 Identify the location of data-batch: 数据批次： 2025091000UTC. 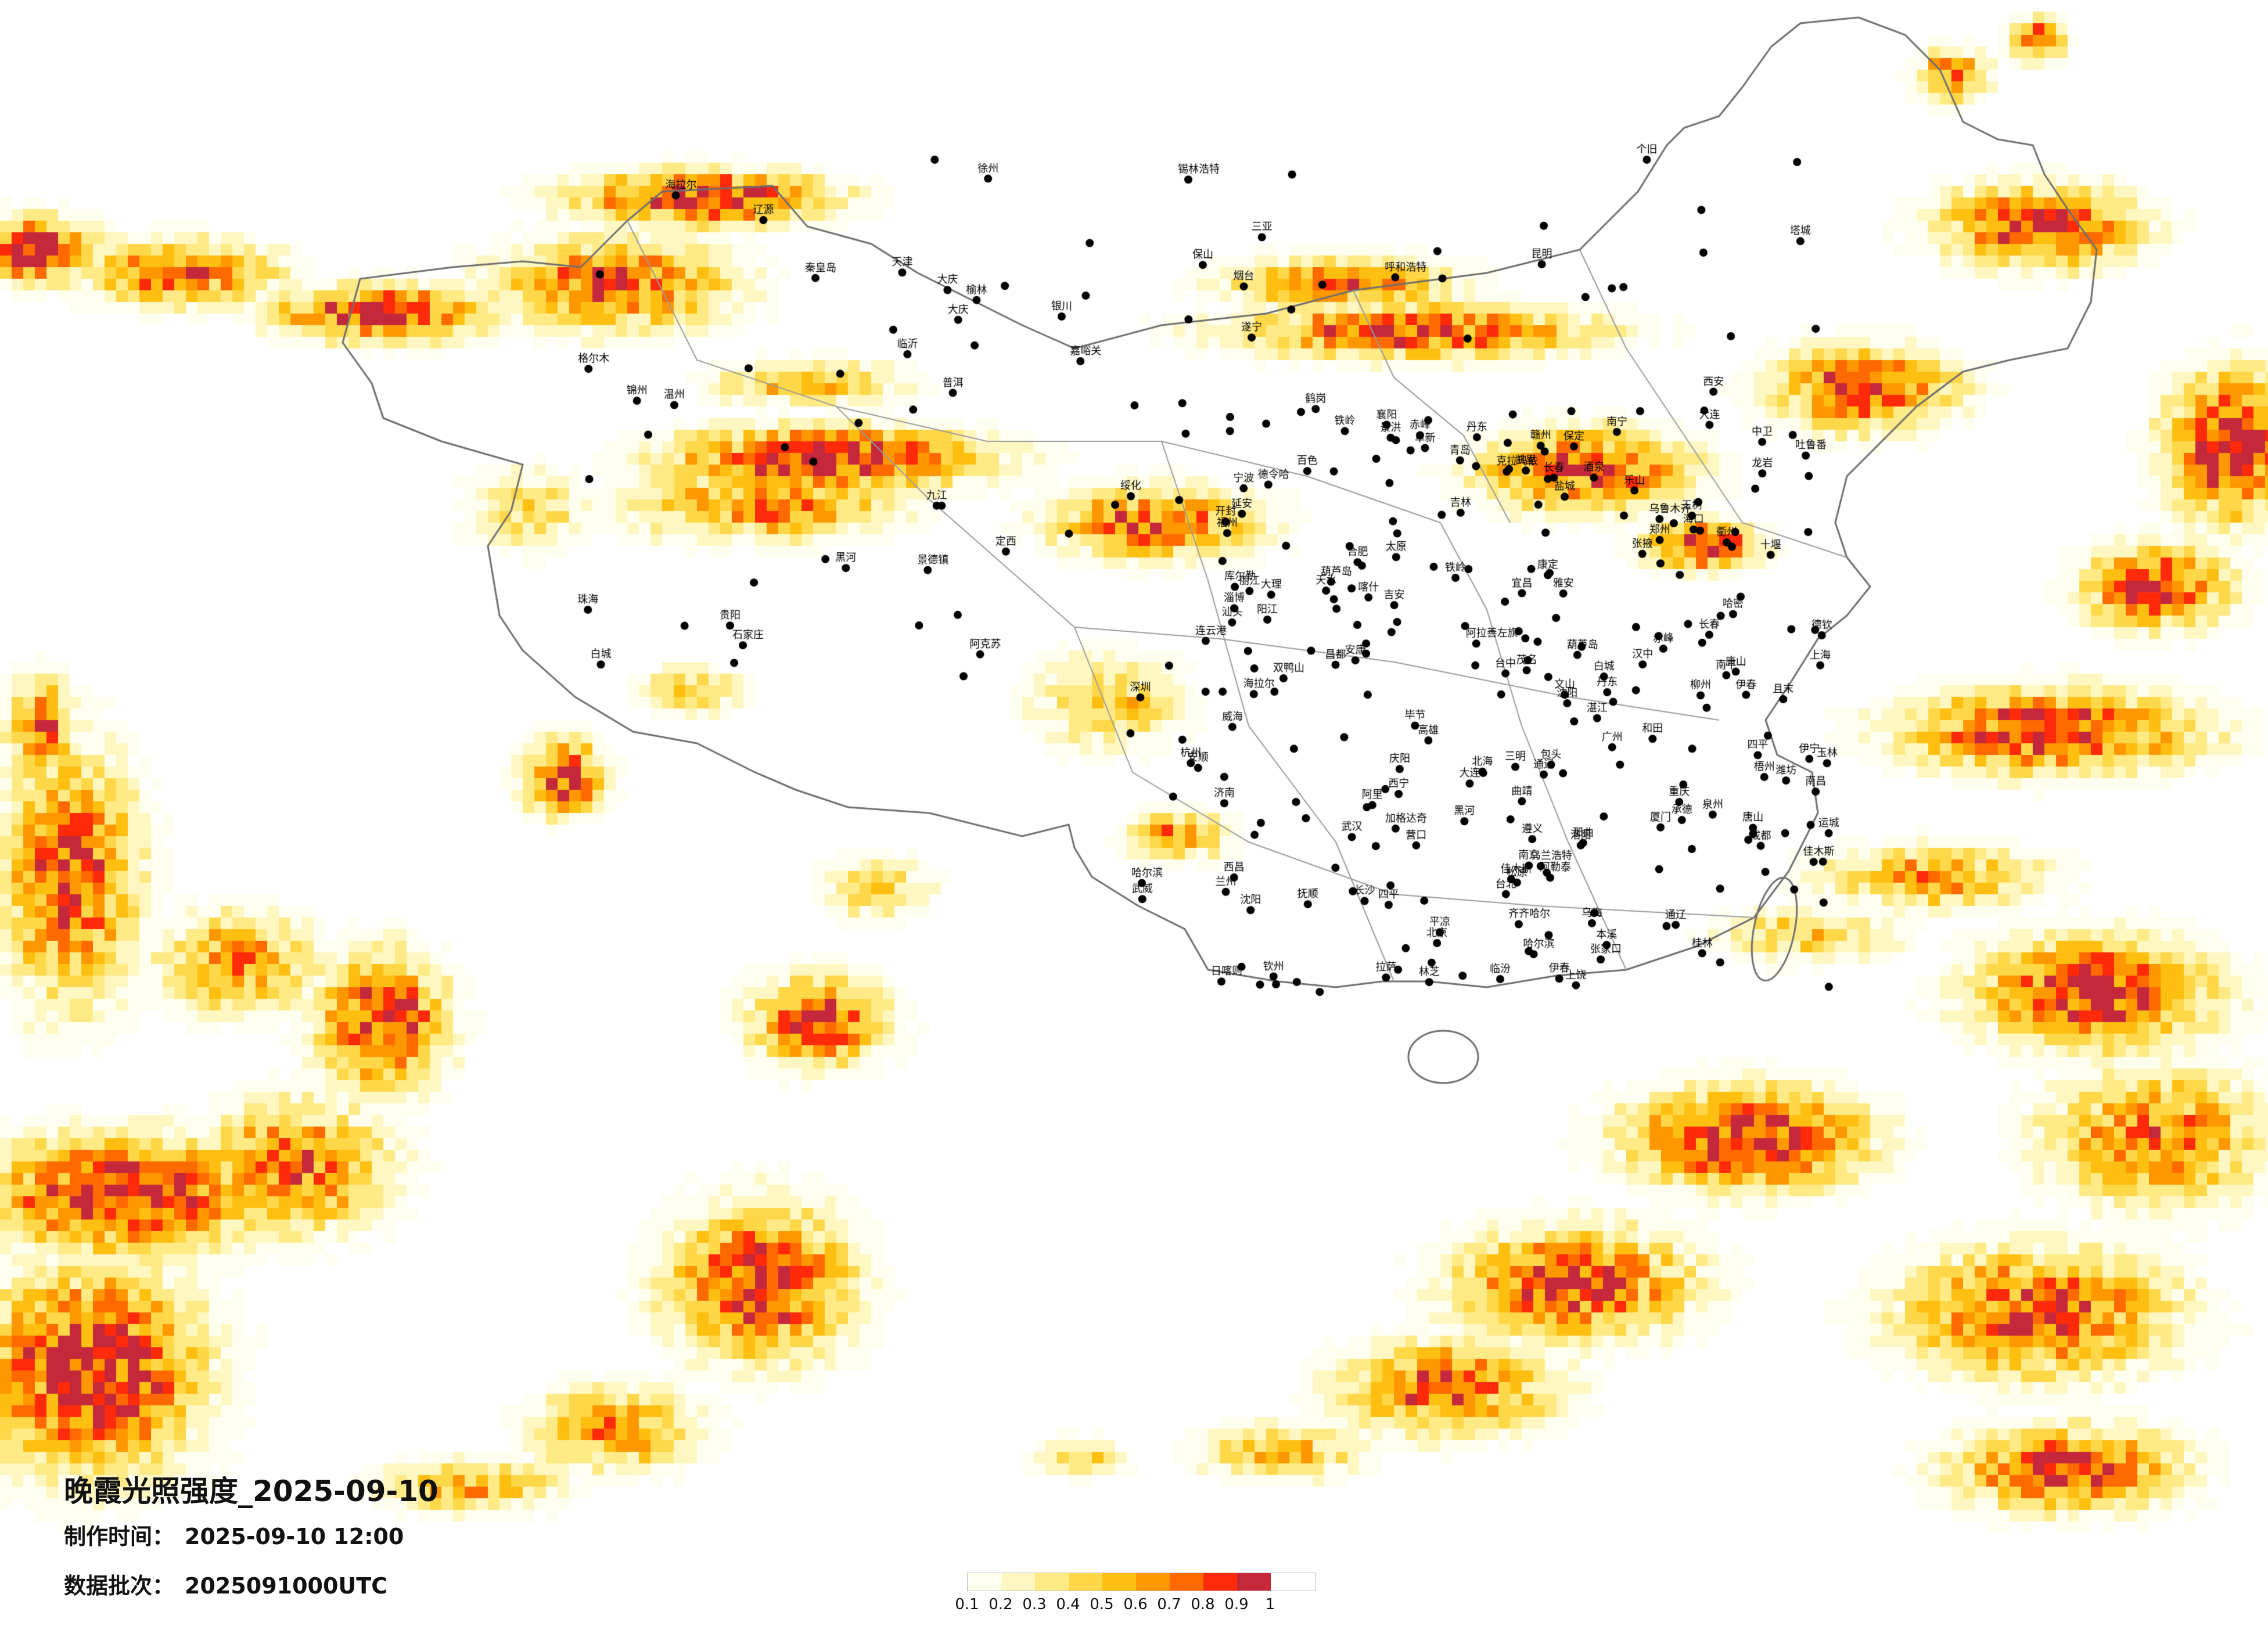
(225, 1584).